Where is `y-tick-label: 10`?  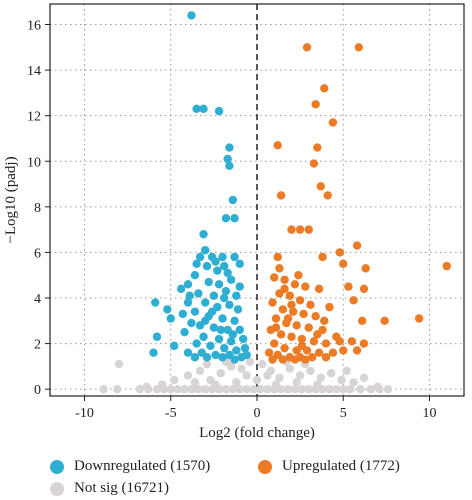 y-tick-label: 10 is located at coordinates (34, 162).